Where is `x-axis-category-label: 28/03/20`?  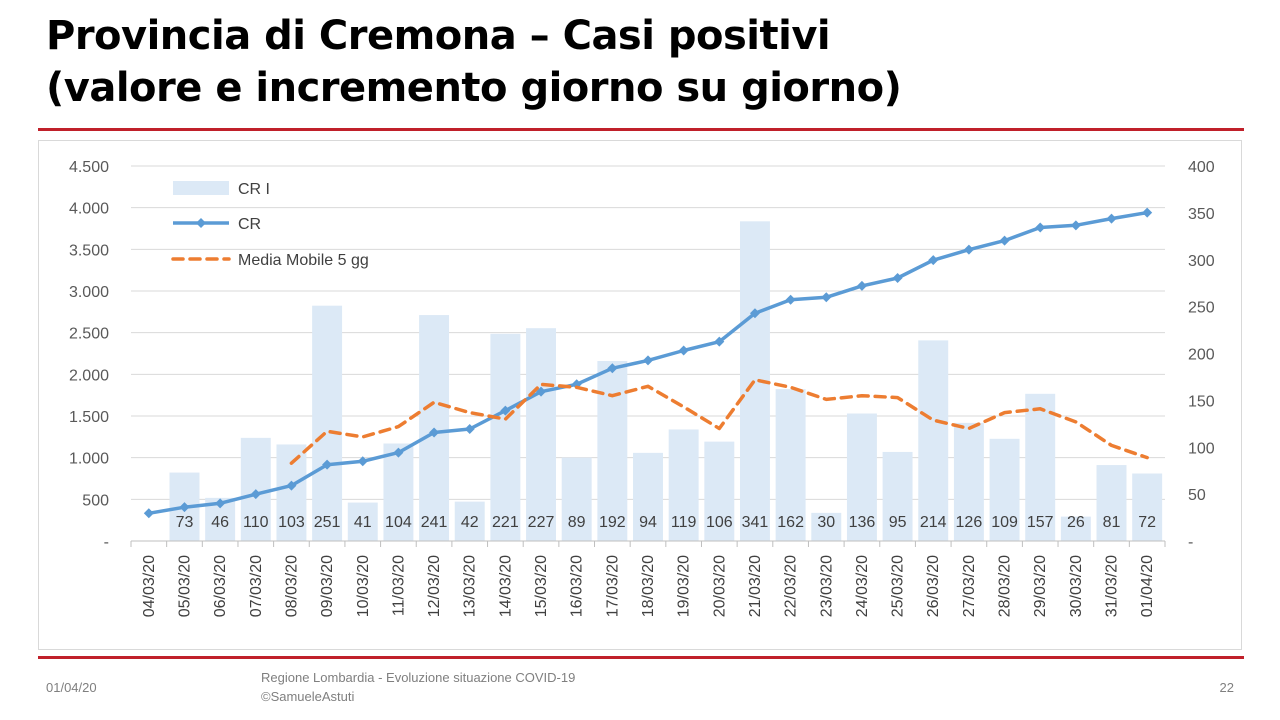
x-axis-category-label: 28/03/20 is located at coordinates (1005, 586).